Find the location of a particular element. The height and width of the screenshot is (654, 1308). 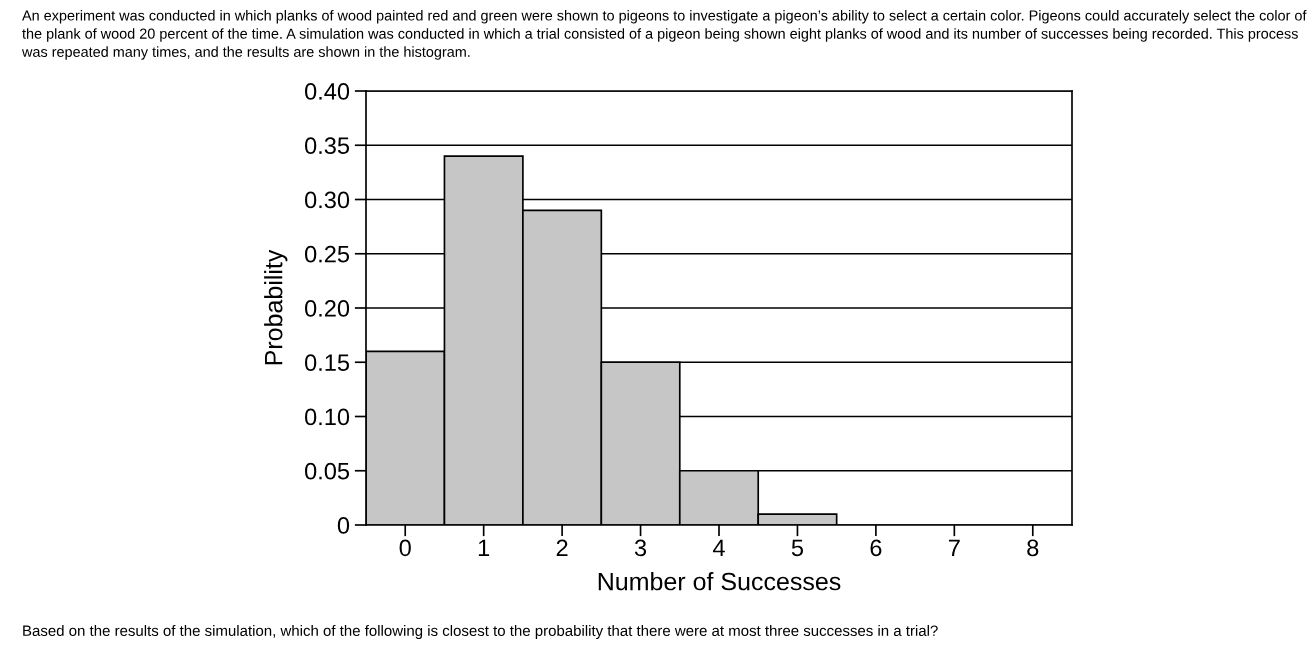

y-tick-label: 0.30 is located at coordinates (327, 200).